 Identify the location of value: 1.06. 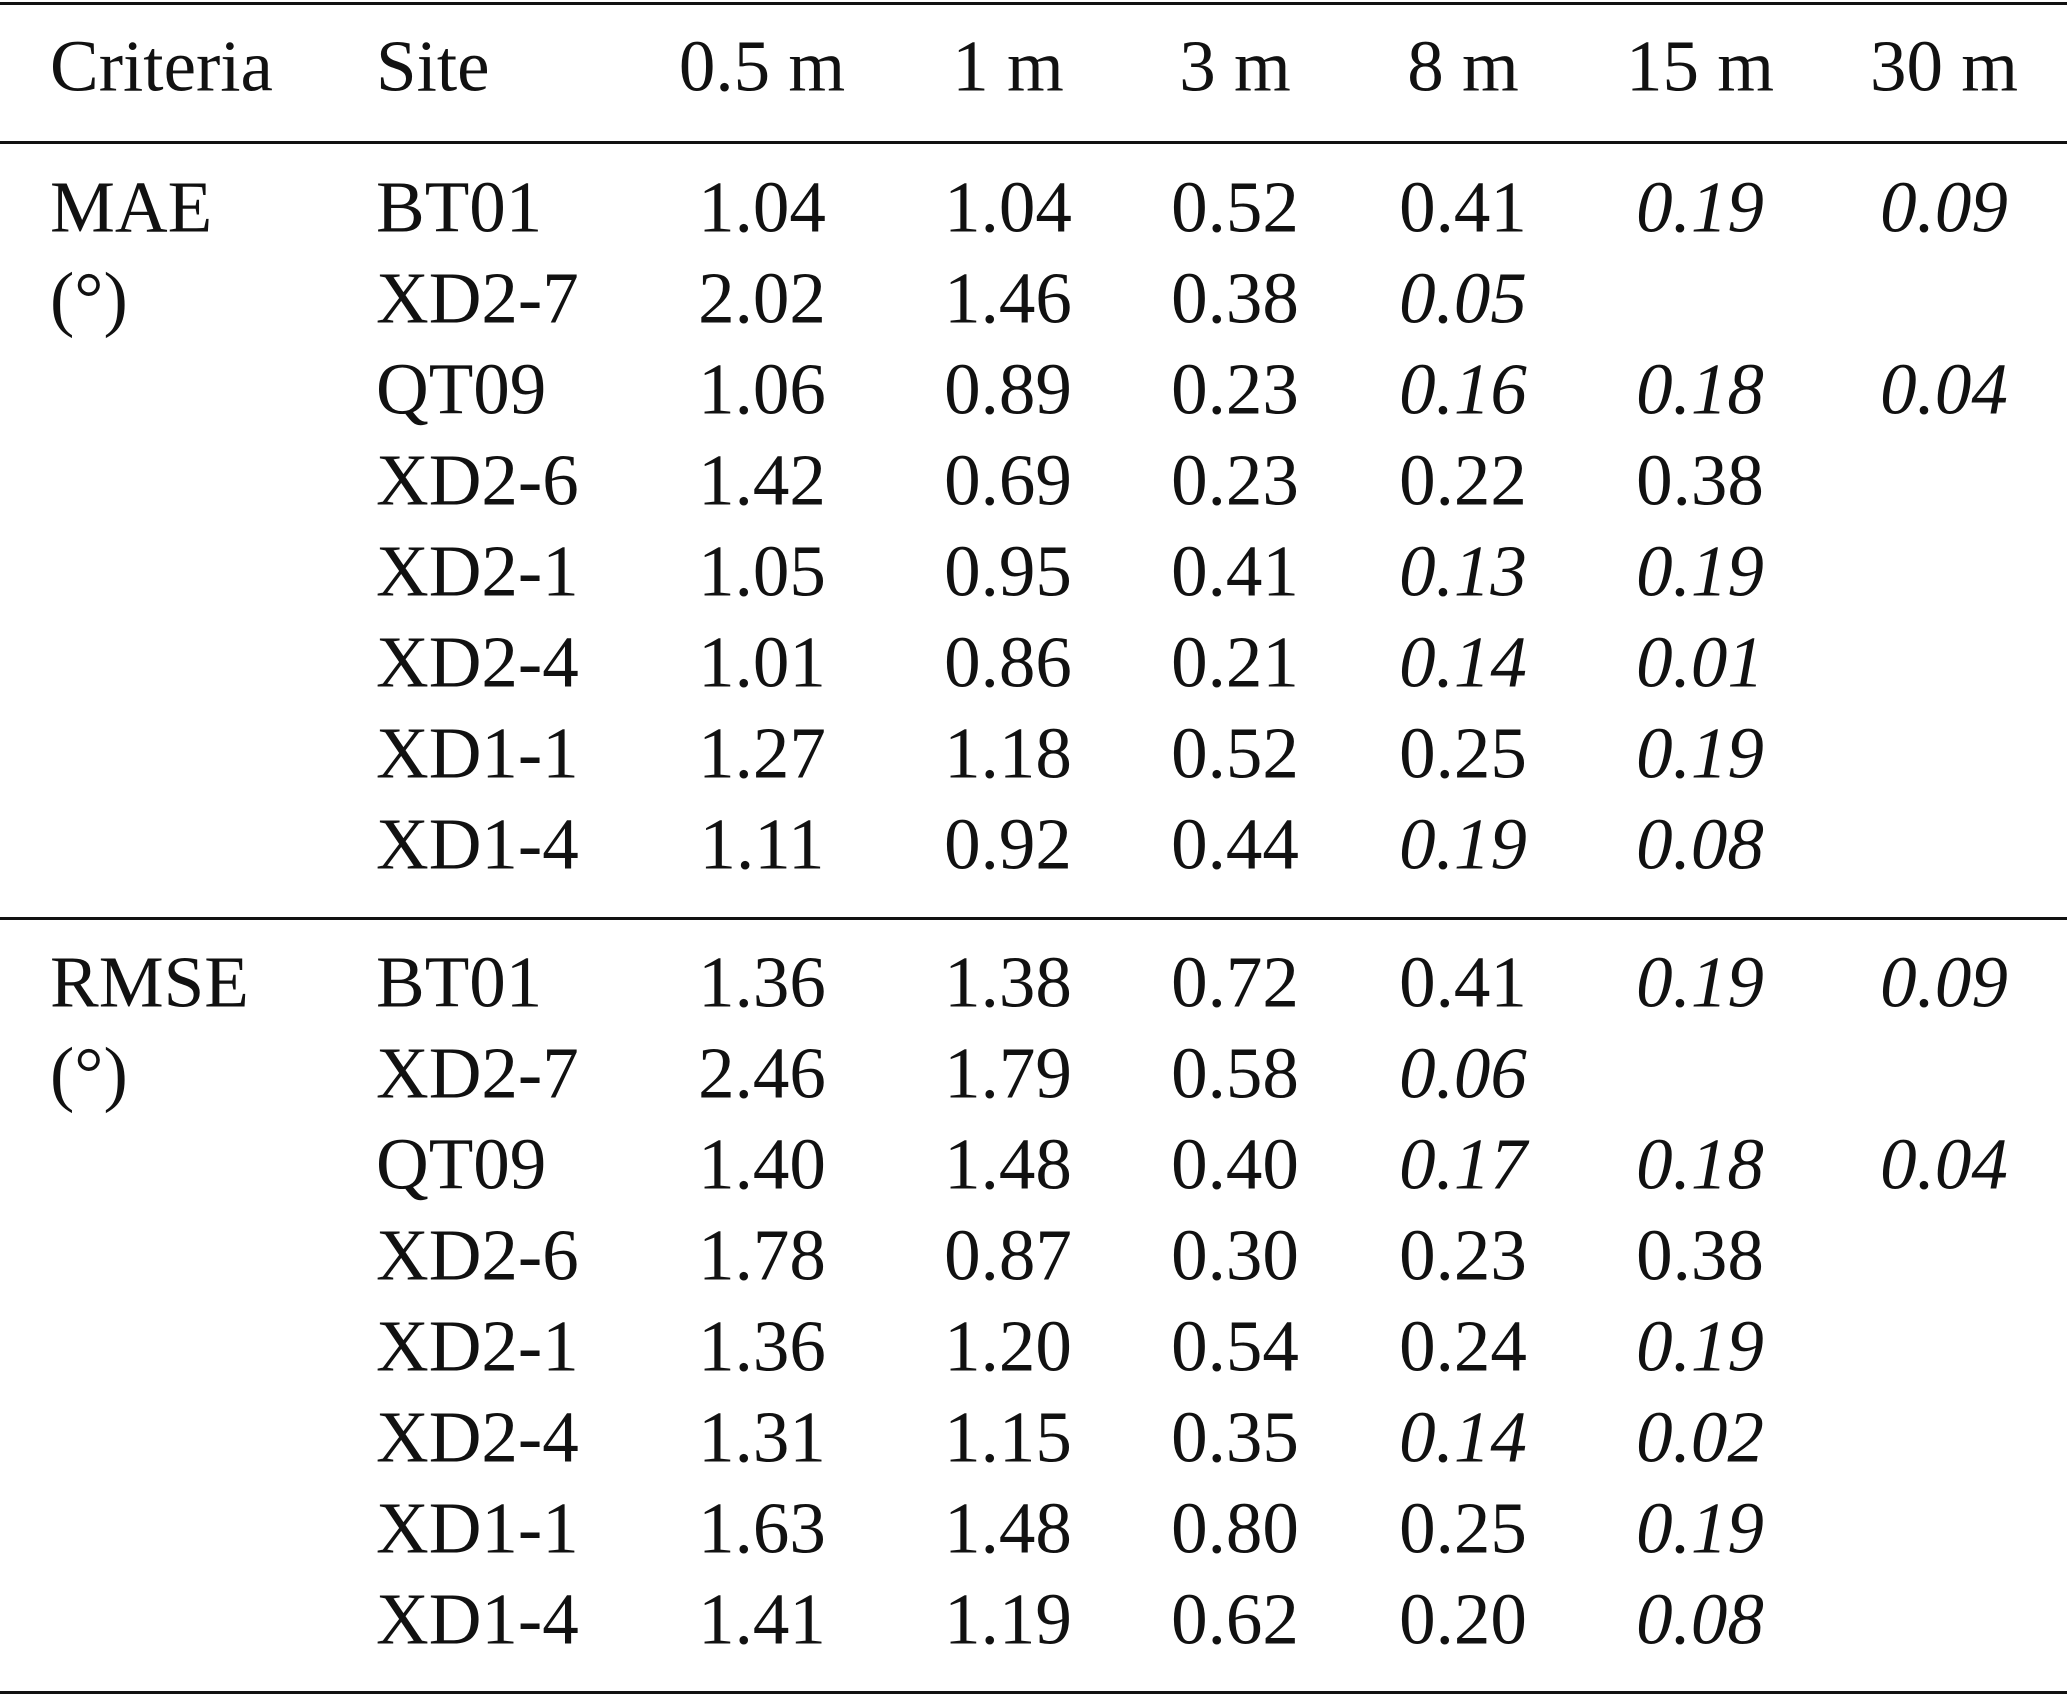
(762, 389).